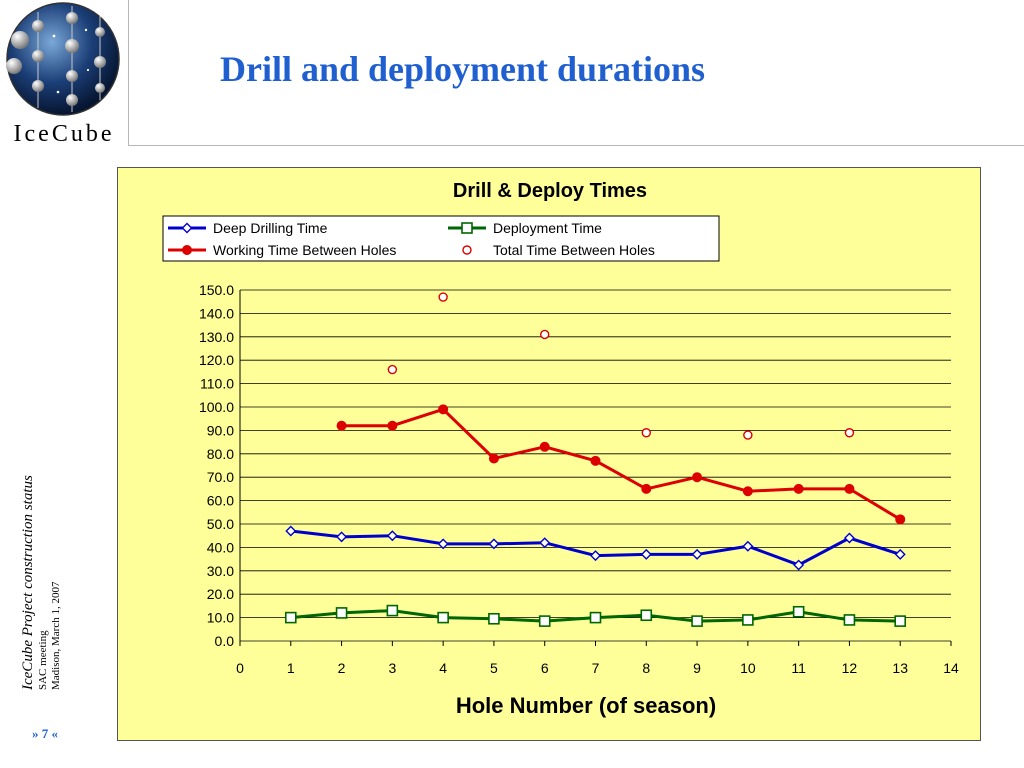 The width and height of the screenshot is (1024, 768). I want to click on y-tick-label: 50.0, so click(220, 524).